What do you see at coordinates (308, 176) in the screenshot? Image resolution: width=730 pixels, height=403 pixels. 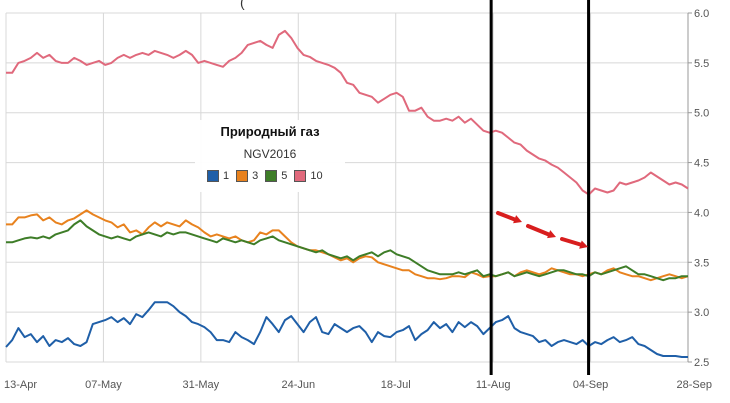 I see `legend-item-10: 10` at bounding box center [308, 176].